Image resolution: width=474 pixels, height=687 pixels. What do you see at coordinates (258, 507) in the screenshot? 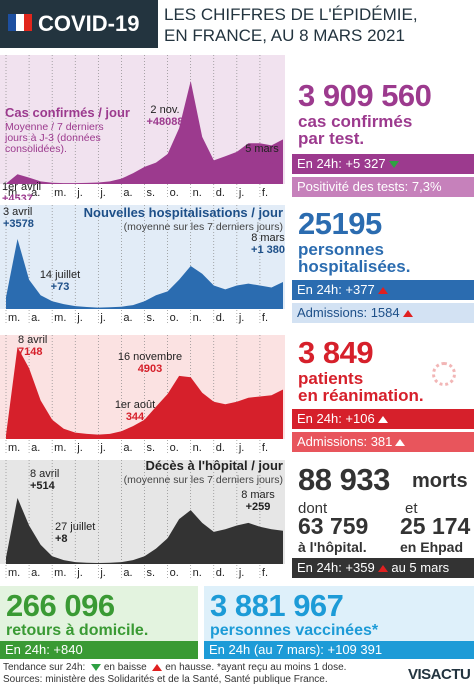
I see `annotation-value: +259` at bounding box center [258, 507].